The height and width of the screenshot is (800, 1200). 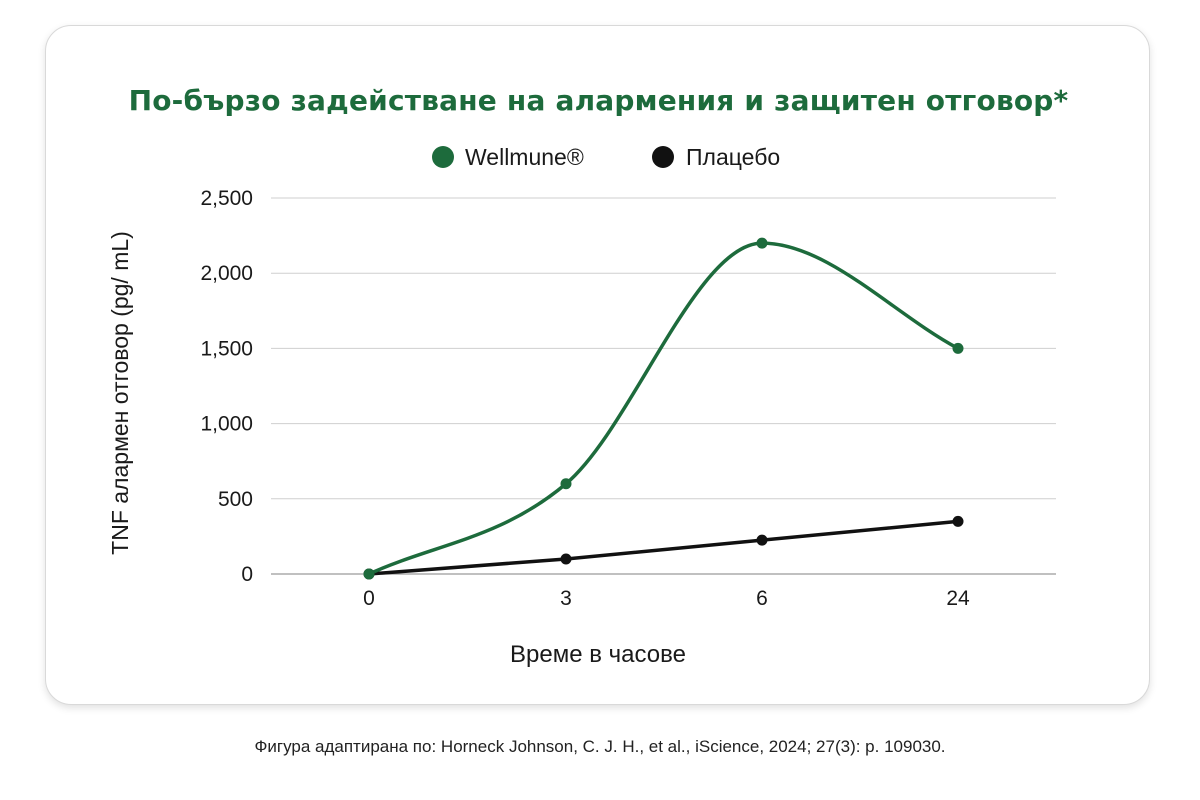 What do you see at coordinates (120, 393) in the screenshot?
I see `y-axis-label: TNF алармен отговор (pg/ mL)` at bounding box center [120, 393].